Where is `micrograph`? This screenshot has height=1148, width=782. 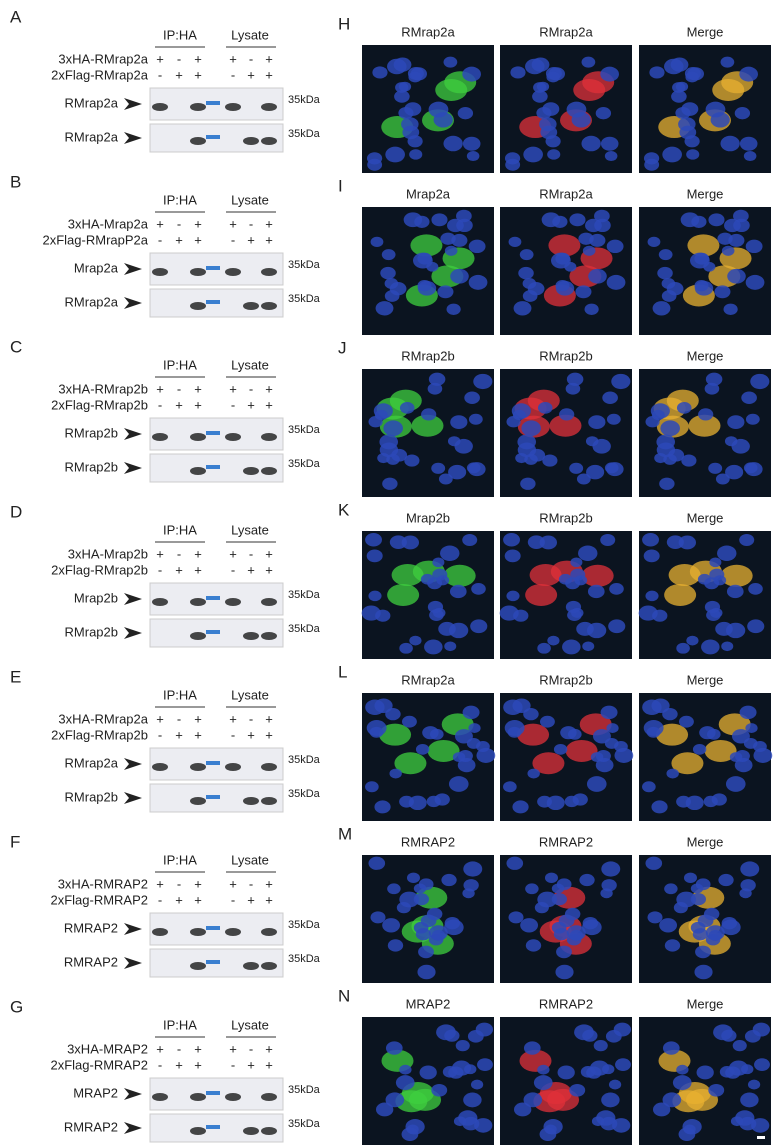
micrograph is located at coordinates (428, 595).